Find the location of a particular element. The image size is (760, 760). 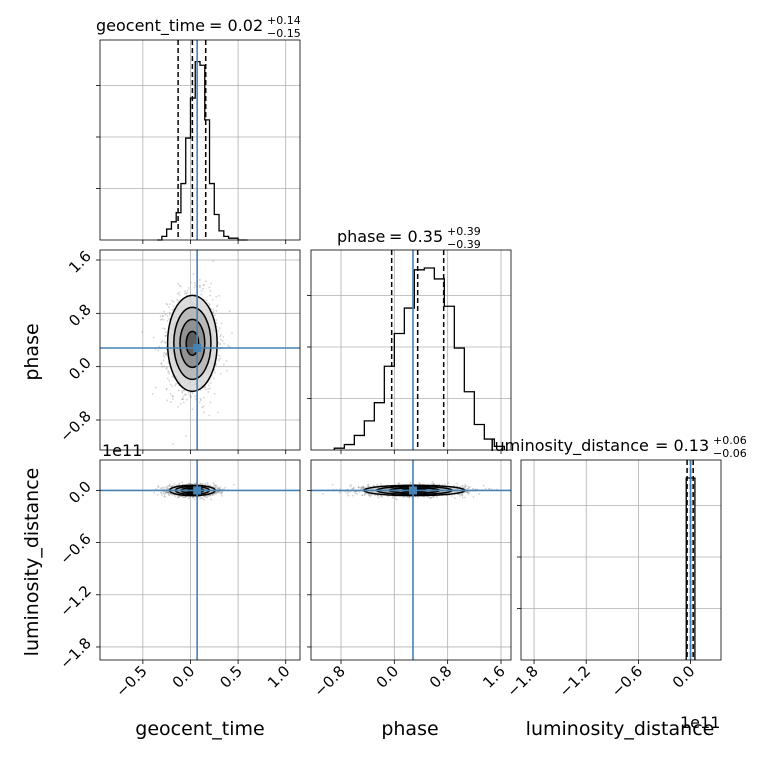

panel-2d-geocent_time_vs_phase is located at coordinates (200, 350).